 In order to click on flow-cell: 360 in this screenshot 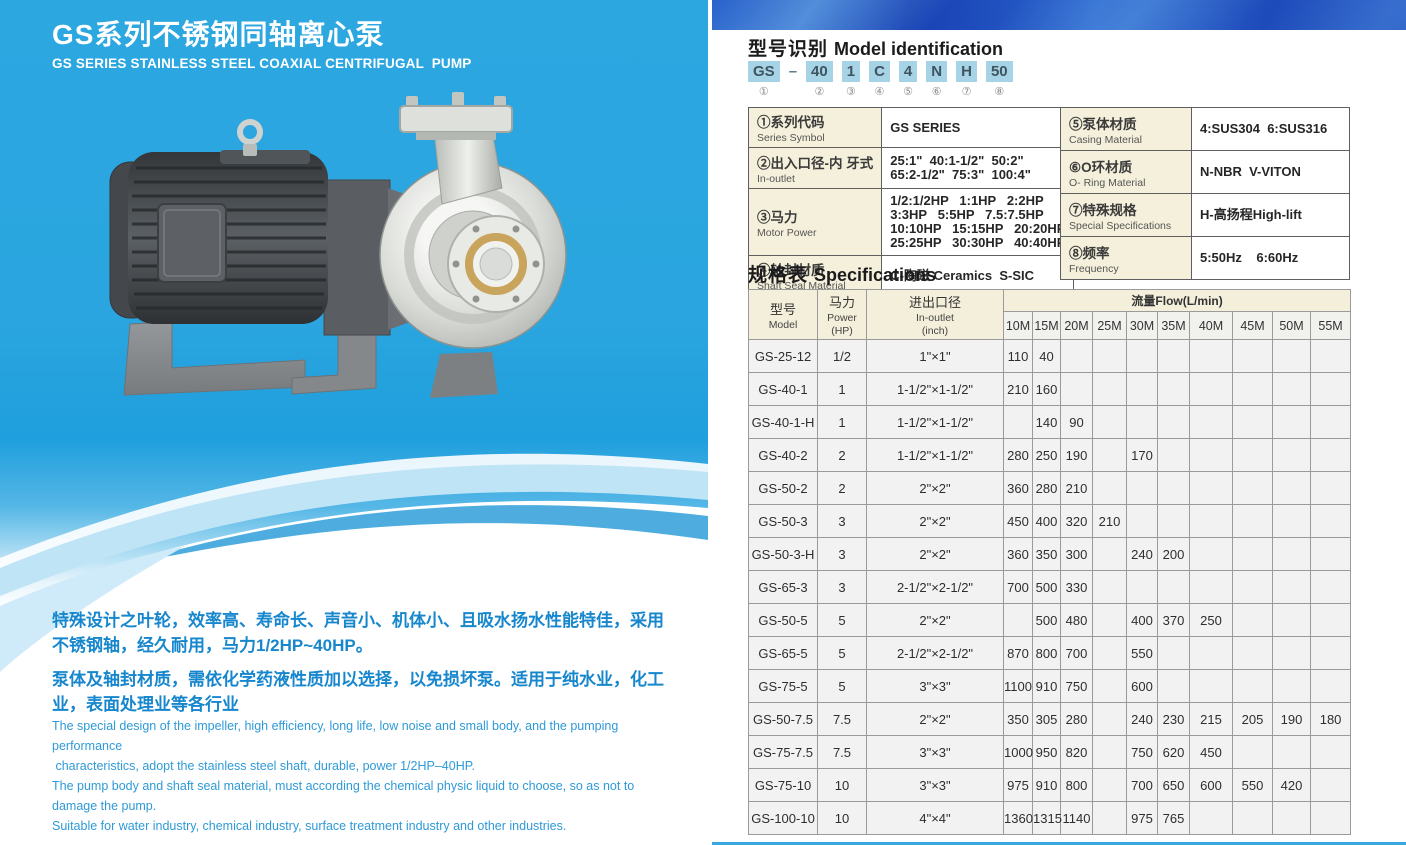, I will do `click(1018, 554)`.